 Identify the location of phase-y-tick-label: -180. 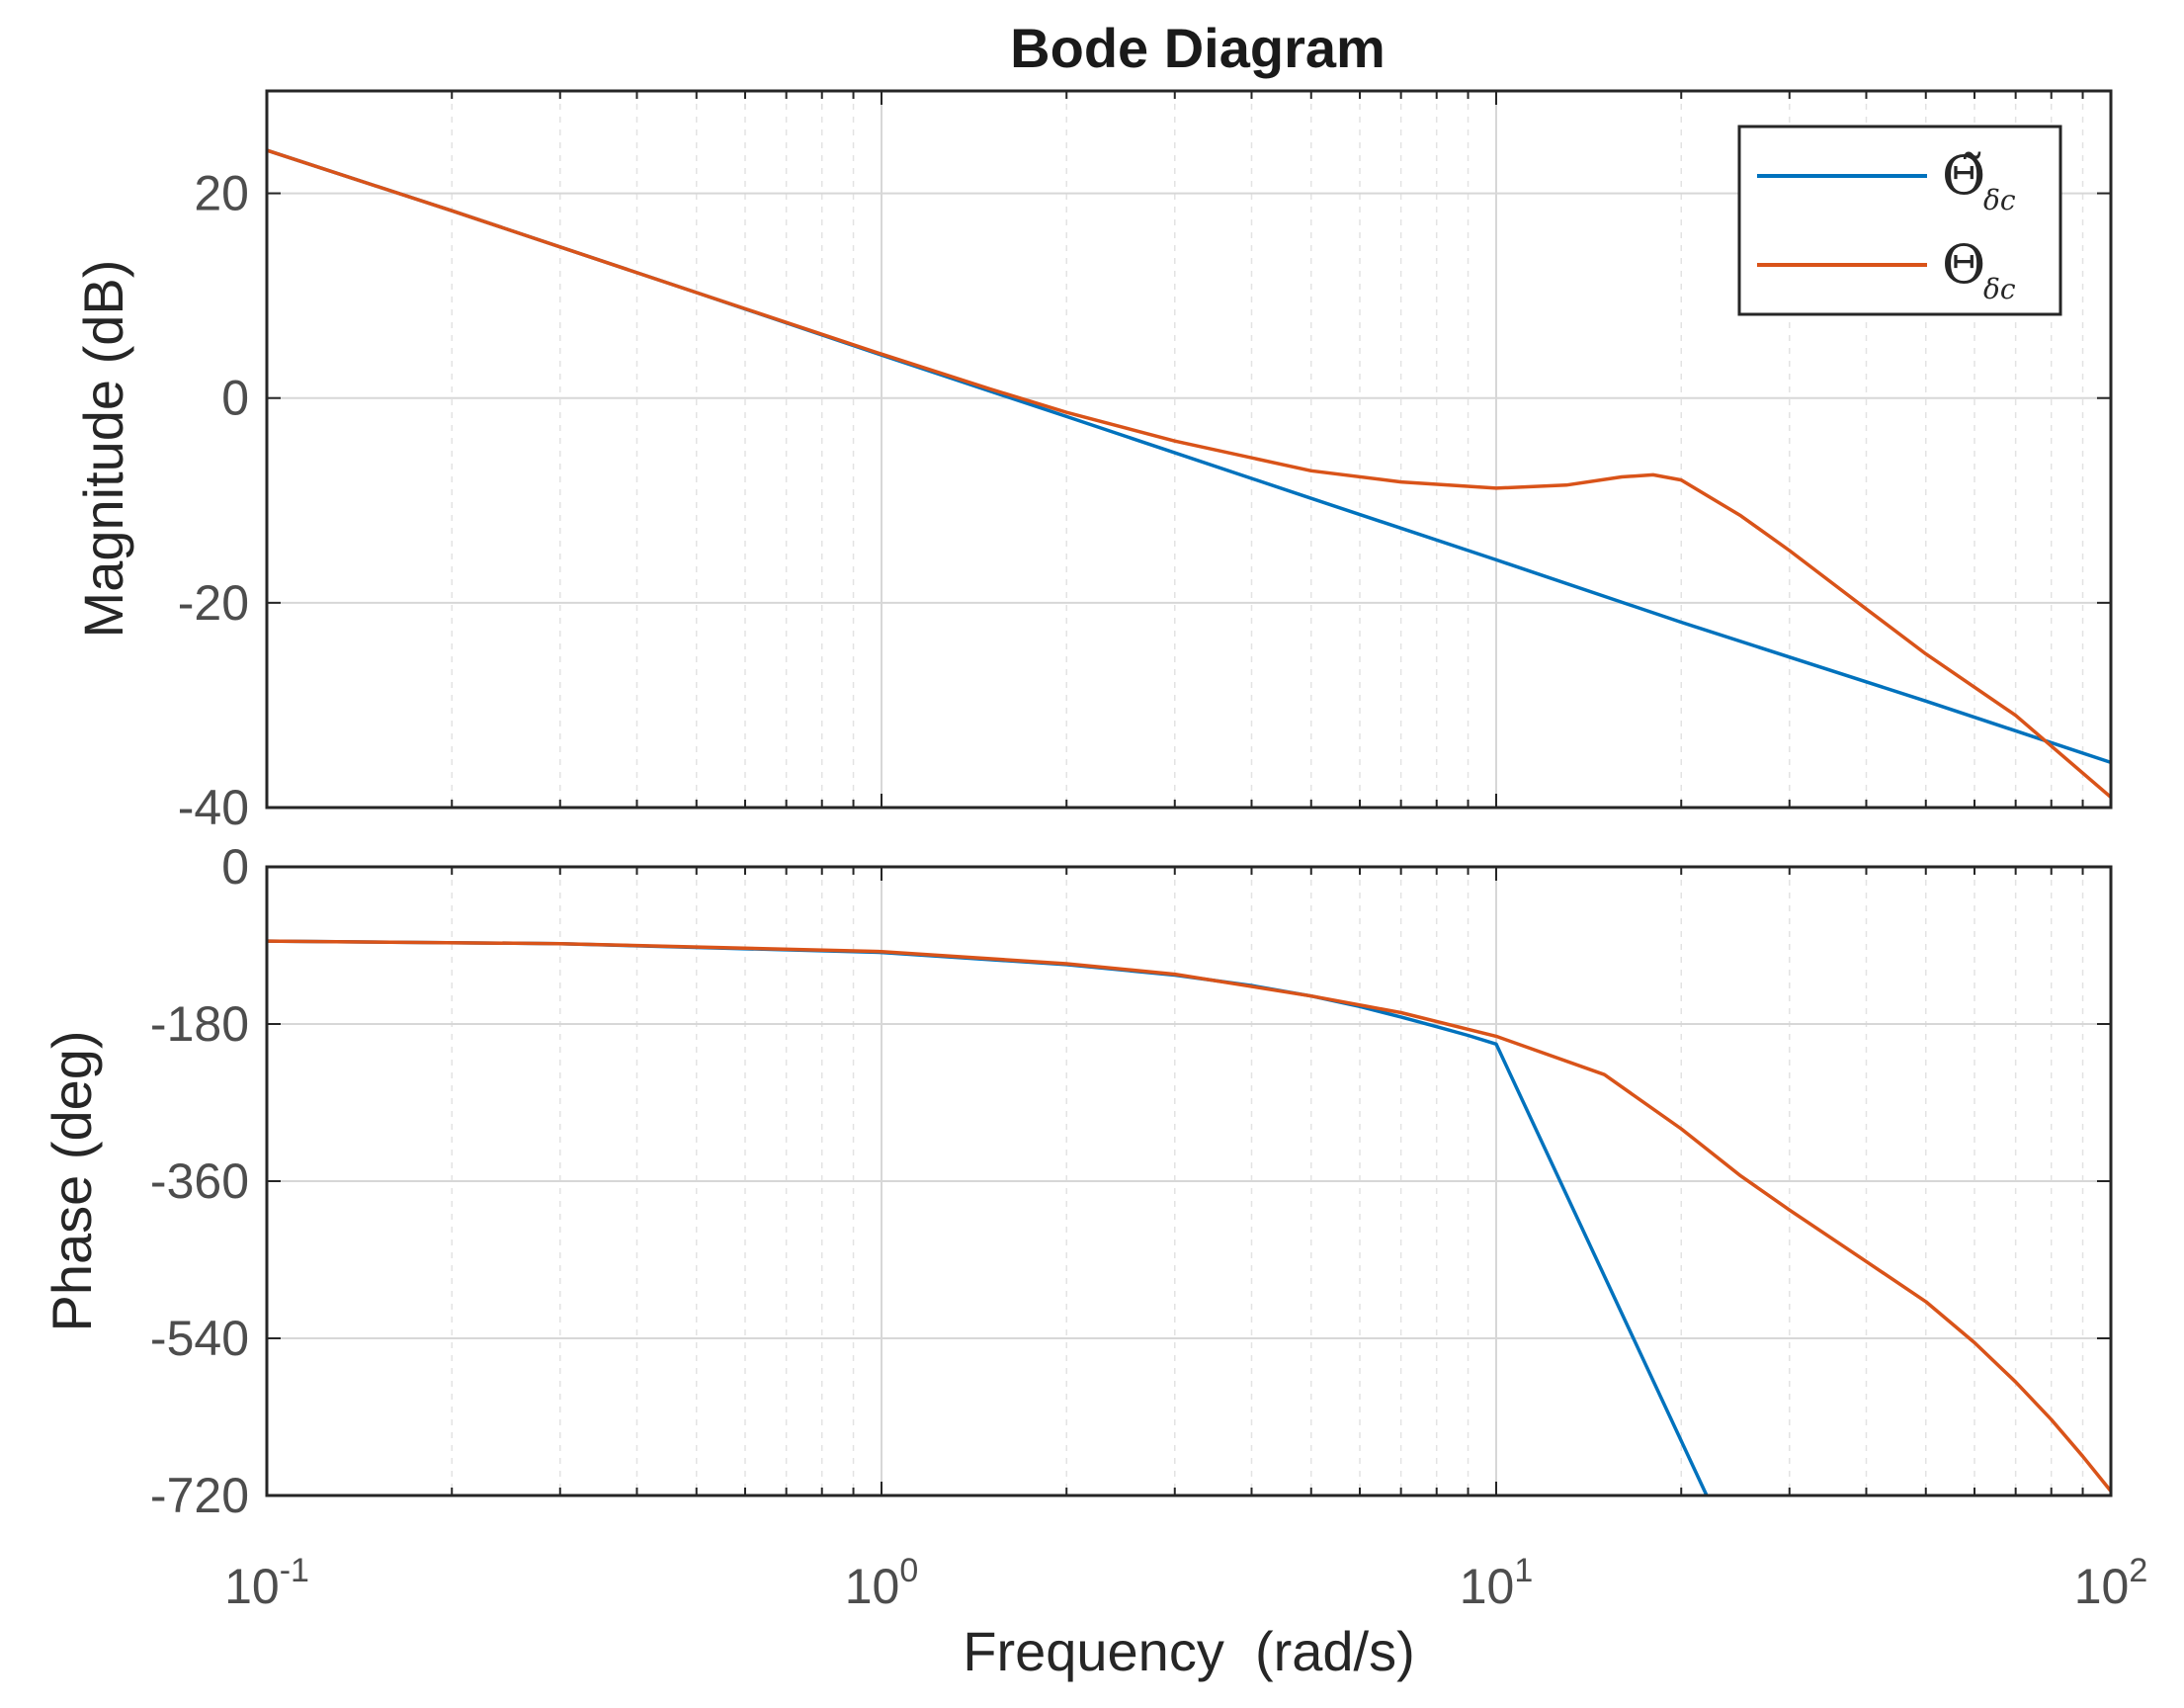
(199, 1024).